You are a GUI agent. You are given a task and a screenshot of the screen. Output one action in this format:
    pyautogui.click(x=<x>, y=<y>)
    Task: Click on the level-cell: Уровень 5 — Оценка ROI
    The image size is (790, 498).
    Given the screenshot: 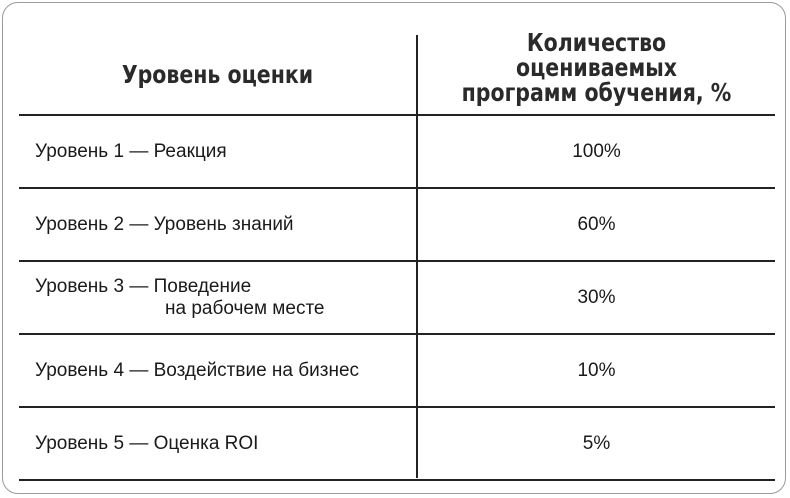 What is the action you would take?
    pyautogui.click(x=220, y=443)
    